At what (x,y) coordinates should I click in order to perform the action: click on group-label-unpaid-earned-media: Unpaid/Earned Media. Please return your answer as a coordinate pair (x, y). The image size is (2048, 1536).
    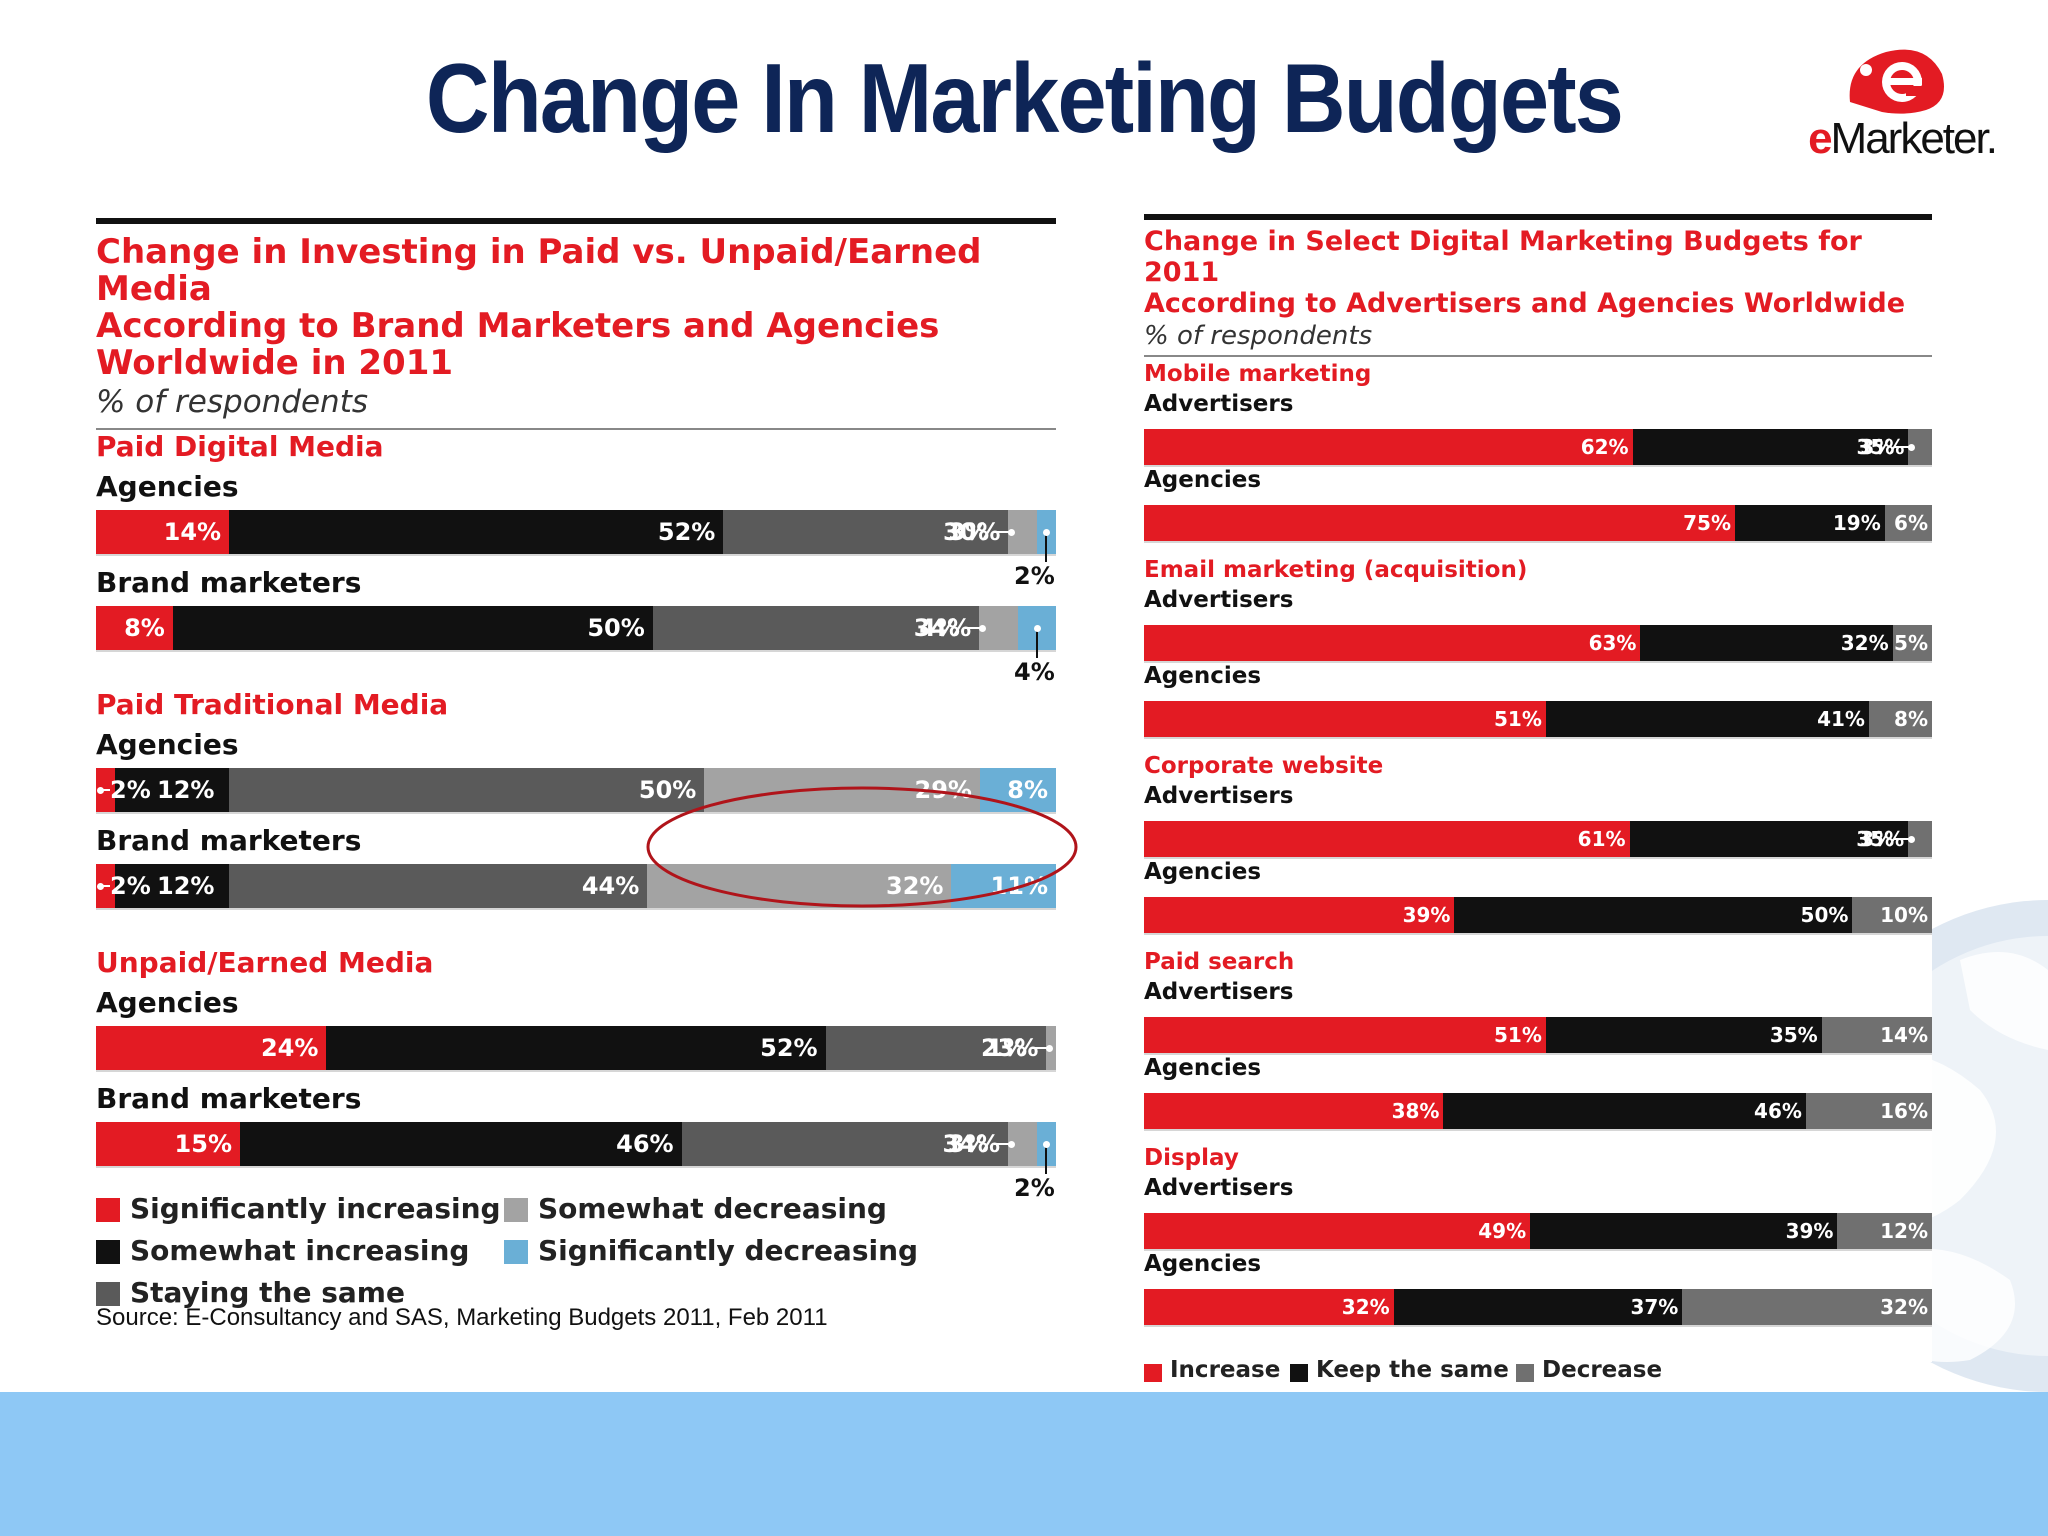
    Looking at the image, I should click on (265, 962).